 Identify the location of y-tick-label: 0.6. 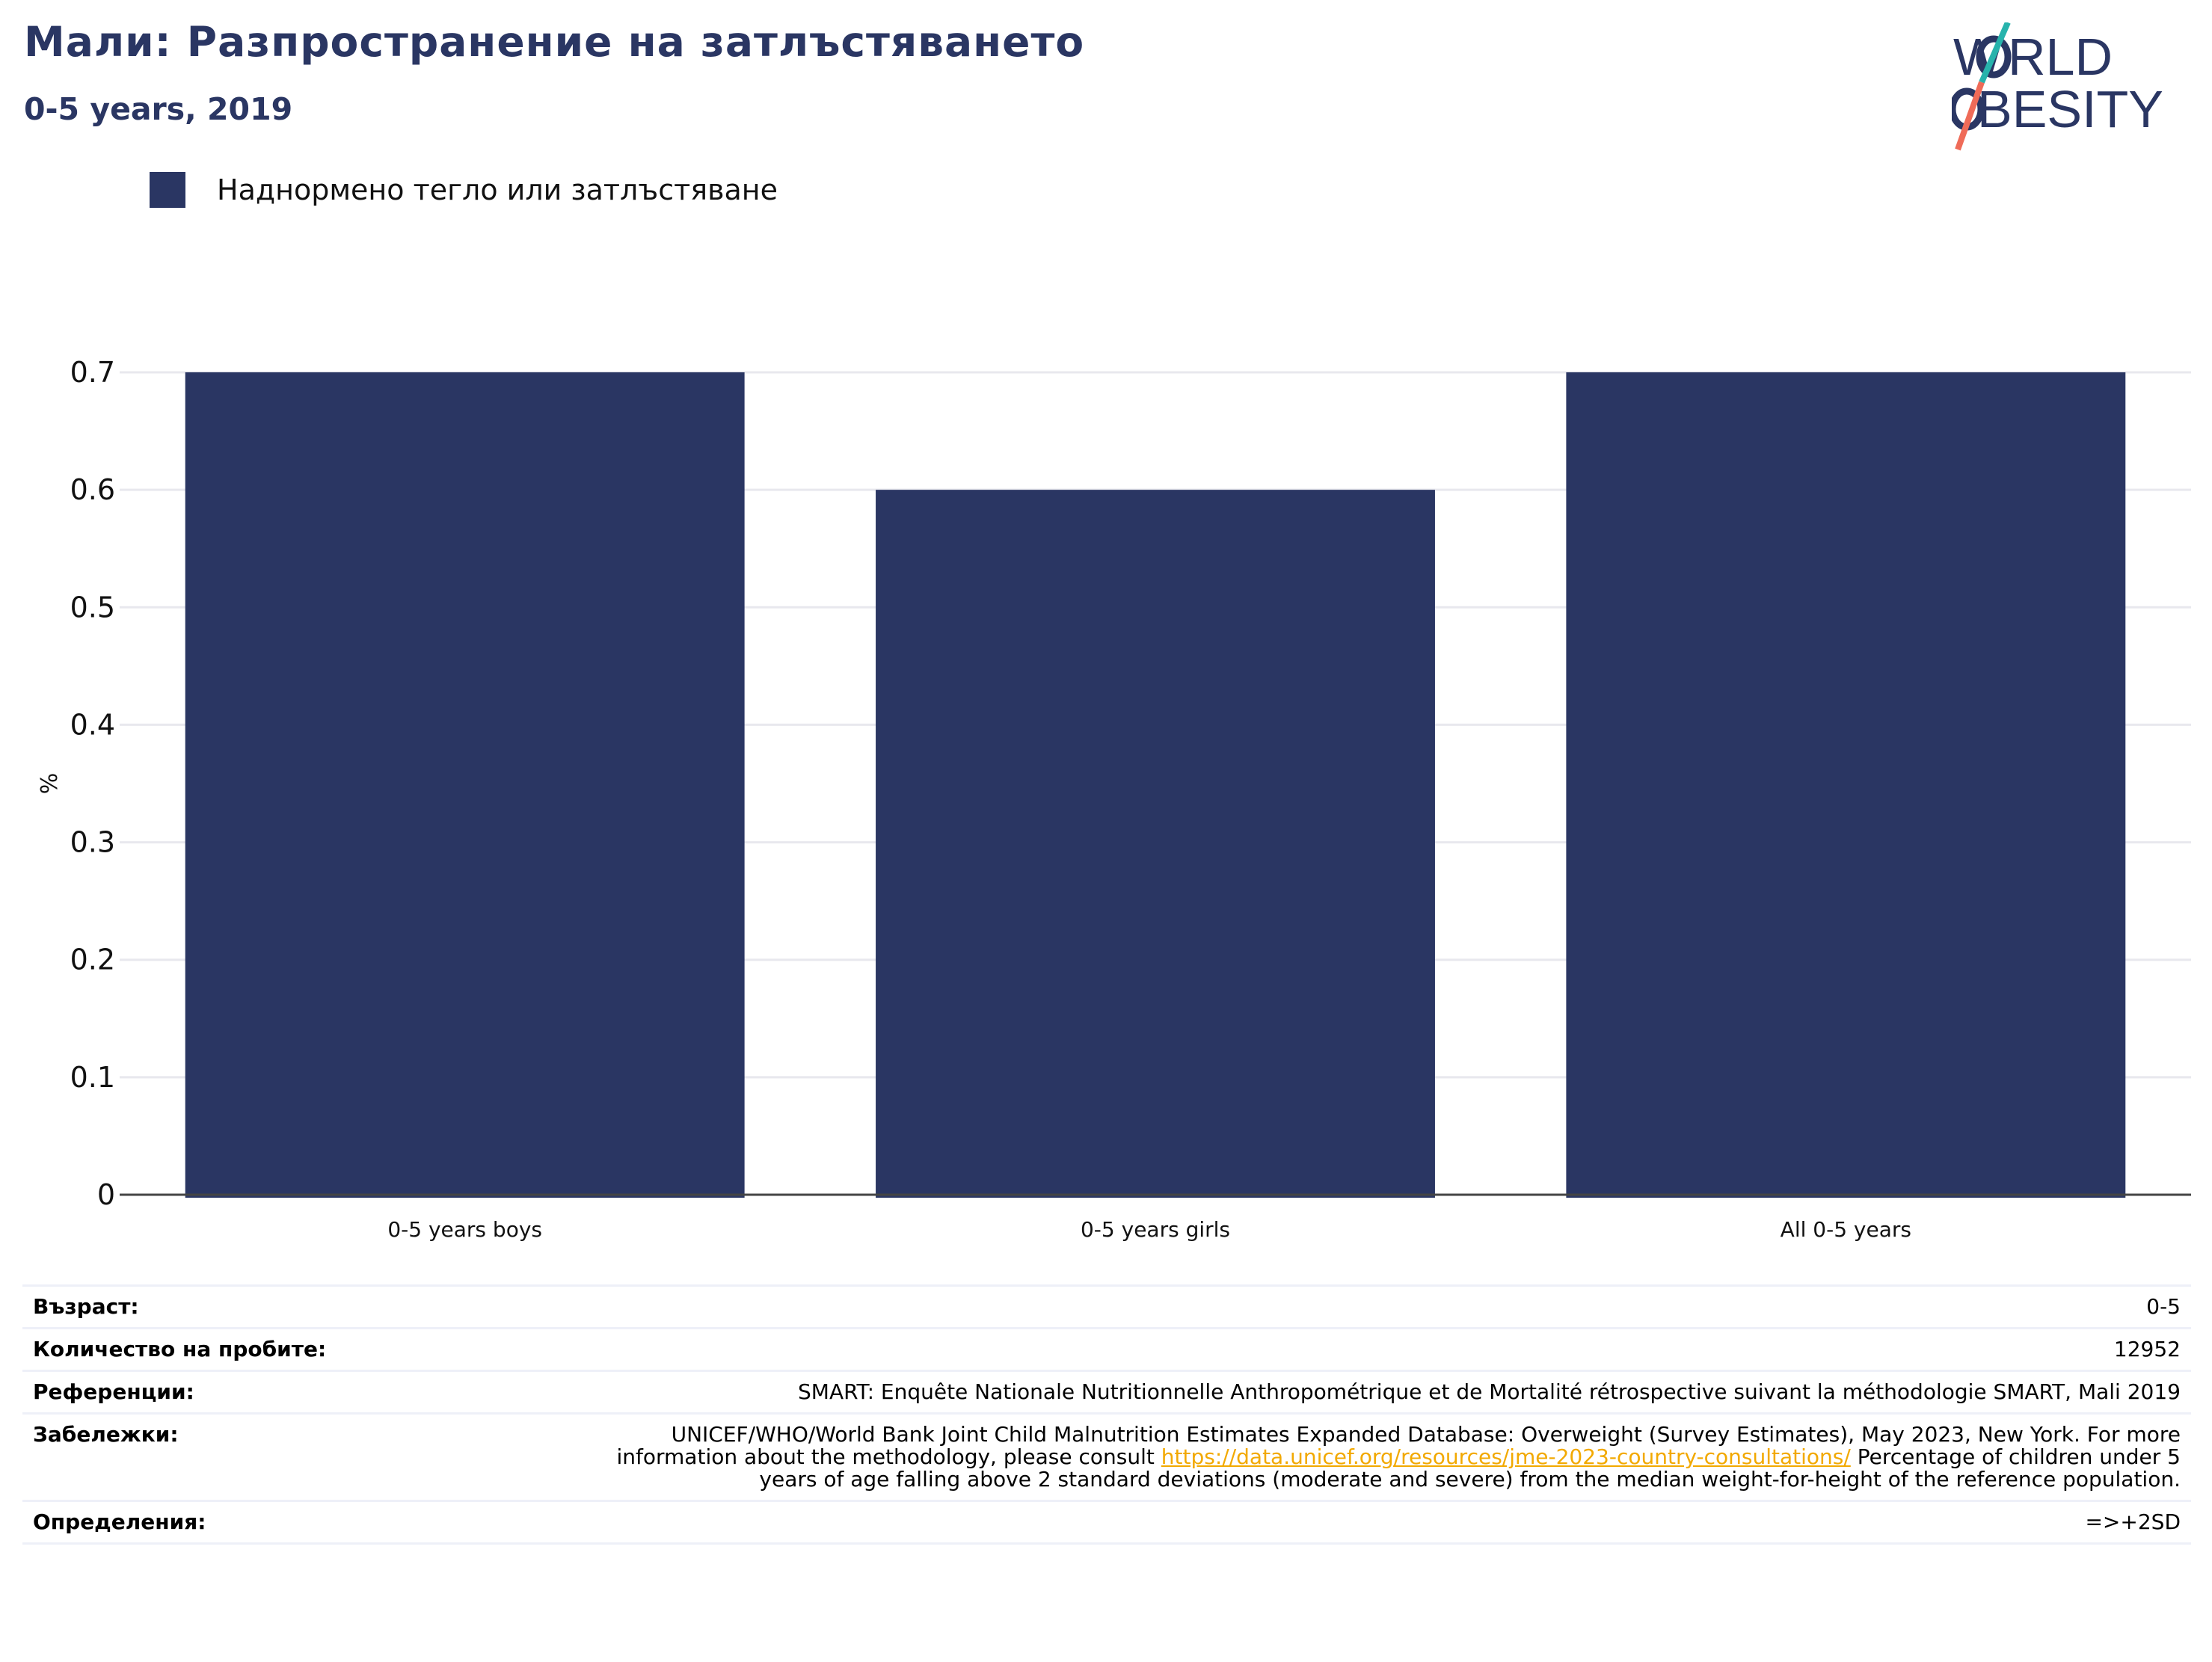
(92, 489).